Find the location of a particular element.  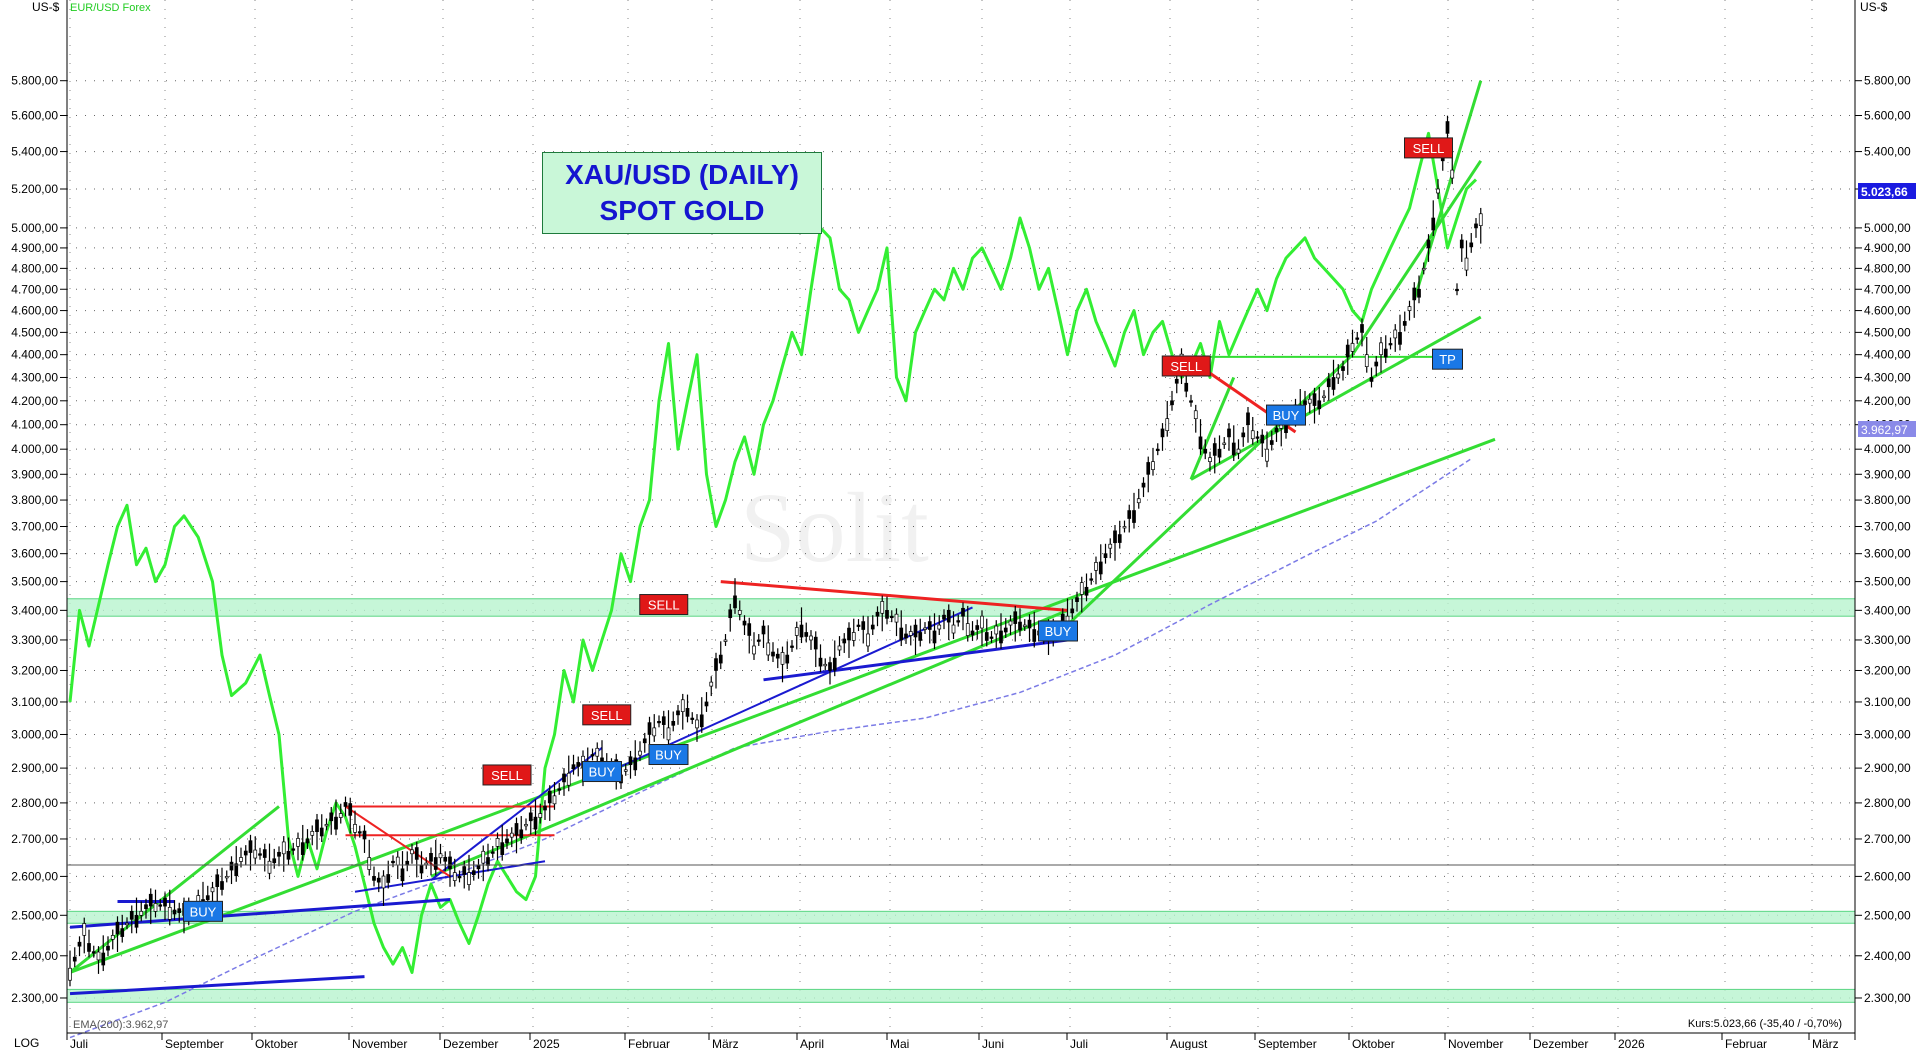

x-tick-label: April is located at coordinates (812, 1043).